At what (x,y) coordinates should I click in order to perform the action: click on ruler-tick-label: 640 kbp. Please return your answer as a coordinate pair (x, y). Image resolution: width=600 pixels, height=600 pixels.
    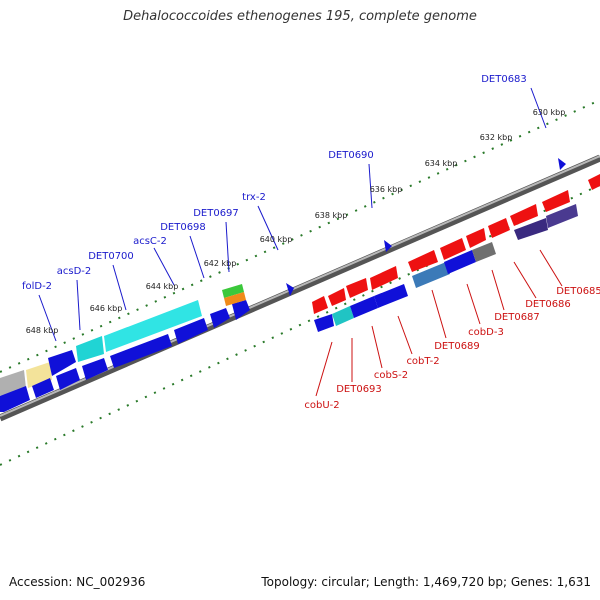
    Looking at the image, I should click on (276, 239).